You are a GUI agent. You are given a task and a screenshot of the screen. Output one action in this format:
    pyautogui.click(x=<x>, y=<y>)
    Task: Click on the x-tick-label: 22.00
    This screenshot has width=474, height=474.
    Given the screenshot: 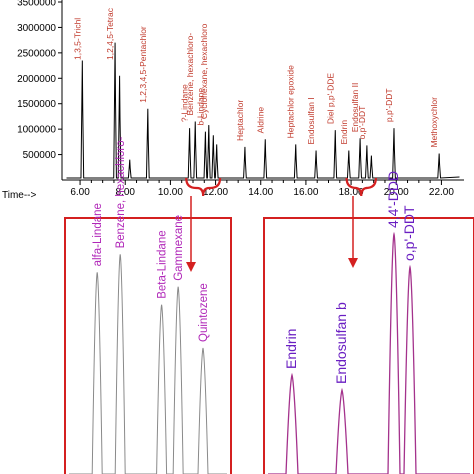 What is the action you would take?
    pyautogui.click(x=441, y=192)
    